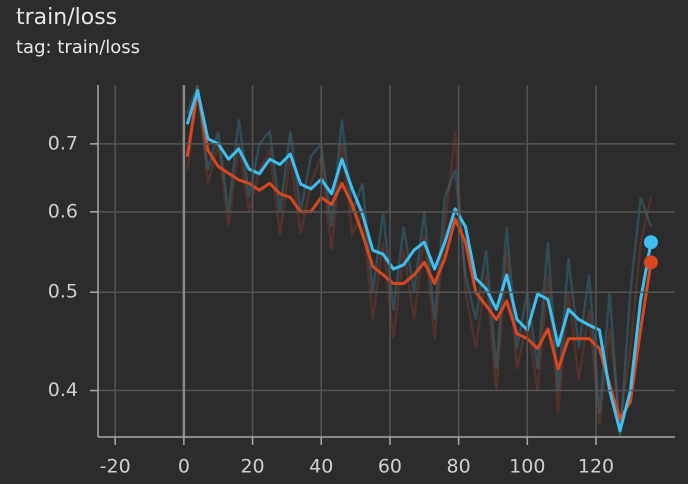 The width and height of the screenshot is (688, 484). Describe the element at coordinates (66, 17) in the screenshot. I see `chart-title: train/loss` at that location.